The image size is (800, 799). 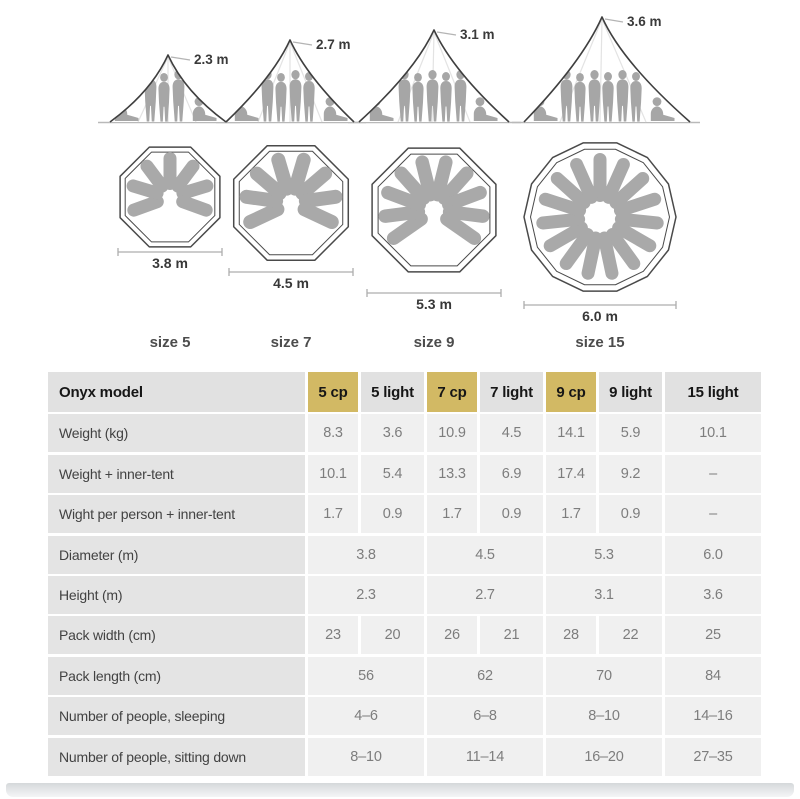 What do you see at coordinates (485, 594) in the screenshot?
I see `table-cell: 2.7` at bounding box center [485, 594].